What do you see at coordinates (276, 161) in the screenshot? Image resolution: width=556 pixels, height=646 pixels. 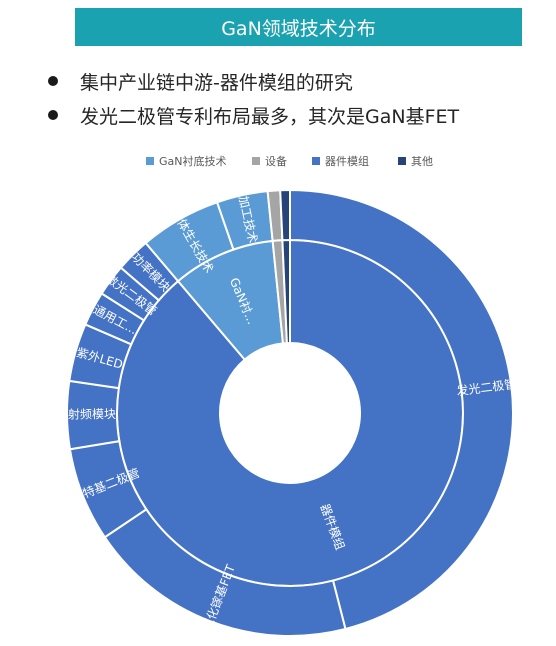 I see `legend-label: 设备` at bounding box center [276, 161].